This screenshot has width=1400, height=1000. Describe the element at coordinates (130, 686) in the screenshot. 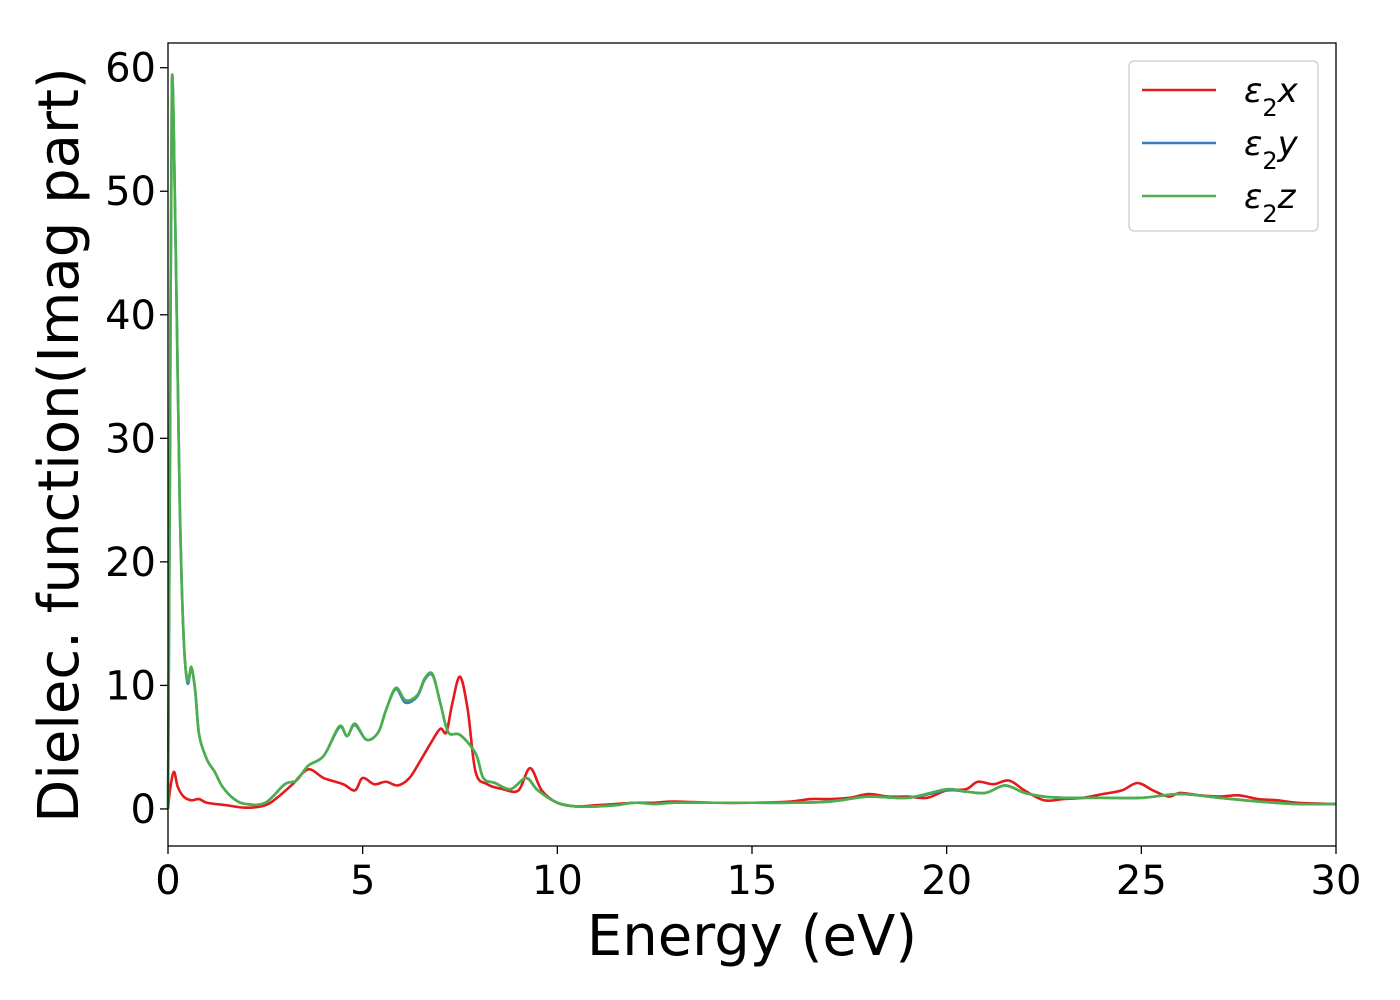

I see `y-tick-label: 10` at that location.